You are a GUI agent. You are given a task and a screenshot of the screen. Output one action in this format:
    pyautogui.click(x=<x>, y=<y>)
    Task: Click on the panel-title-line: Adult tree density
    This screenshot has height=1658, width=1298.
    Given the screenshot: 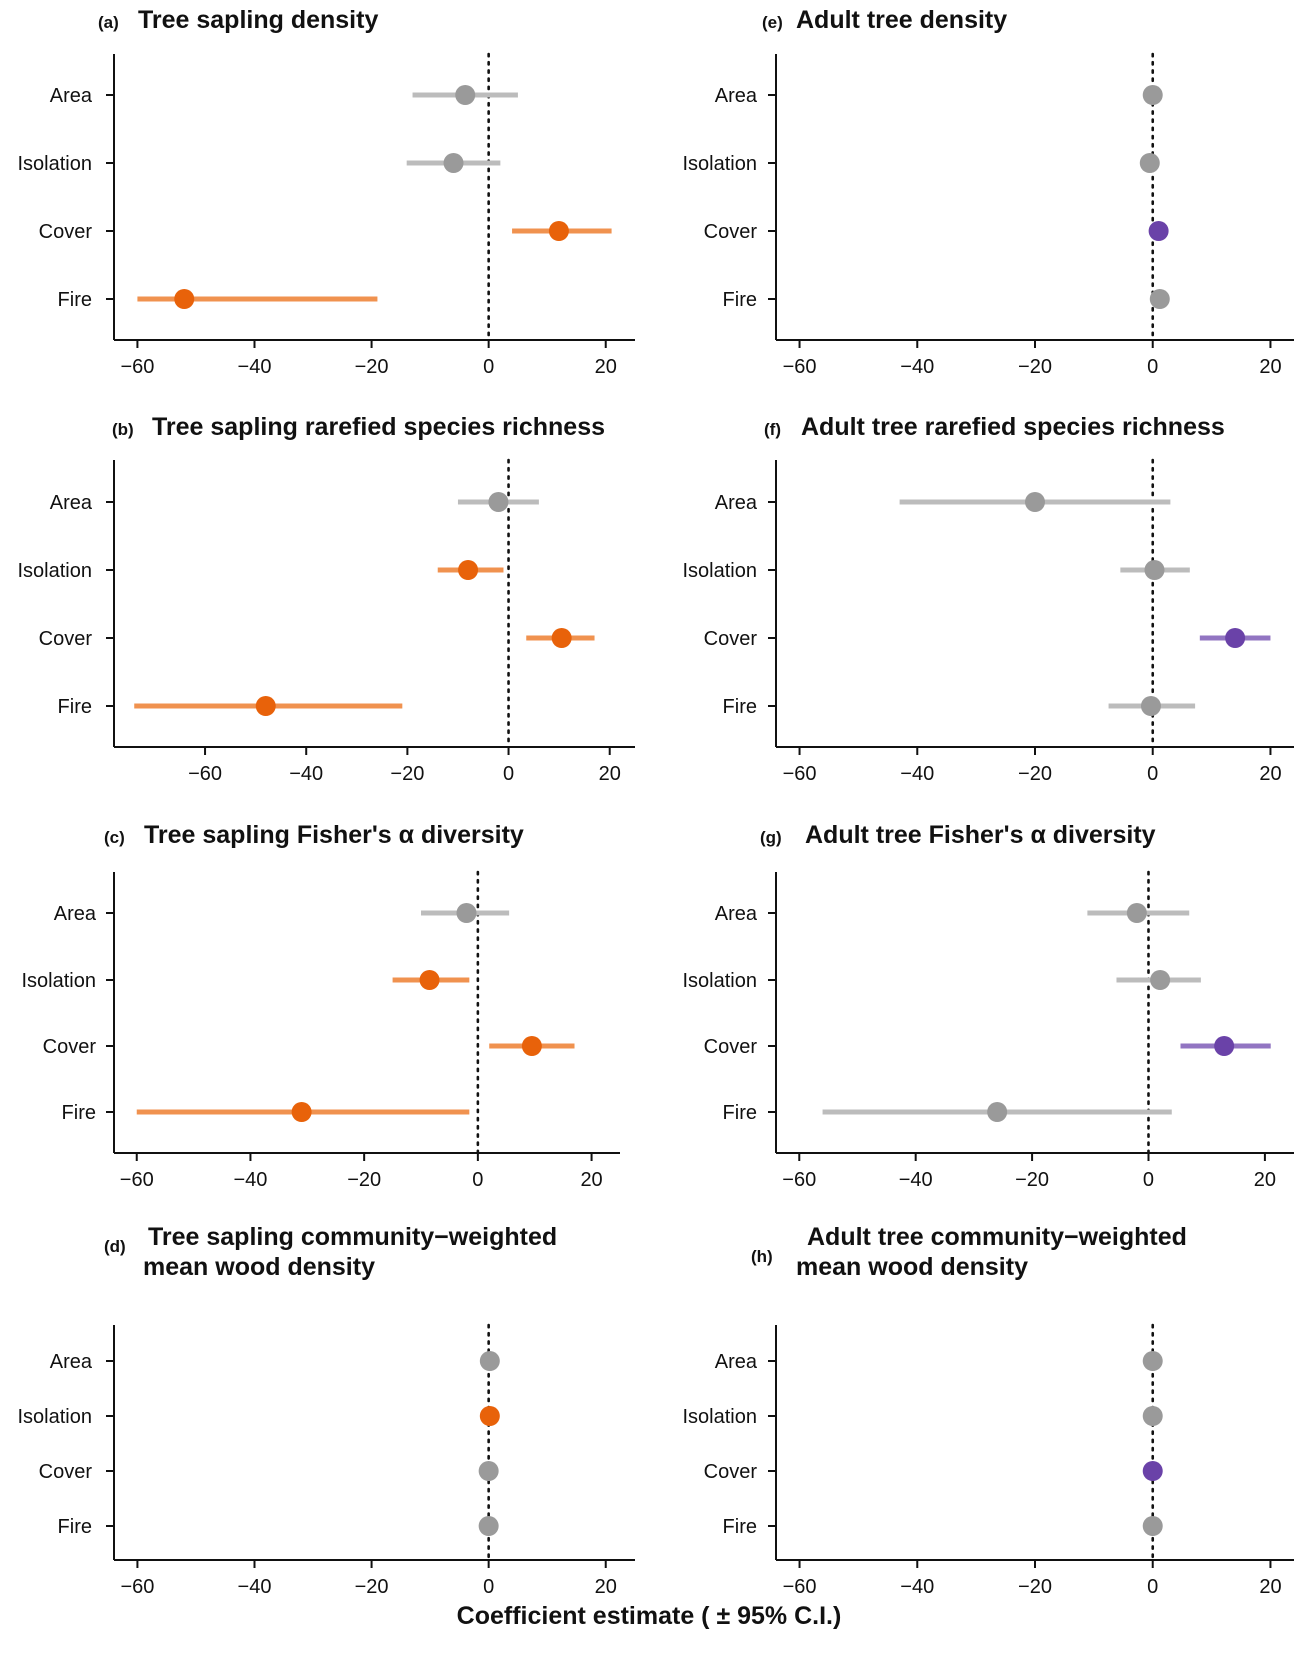 What is the action you would take?
    pyautogui.click(x=901, y=20)
    